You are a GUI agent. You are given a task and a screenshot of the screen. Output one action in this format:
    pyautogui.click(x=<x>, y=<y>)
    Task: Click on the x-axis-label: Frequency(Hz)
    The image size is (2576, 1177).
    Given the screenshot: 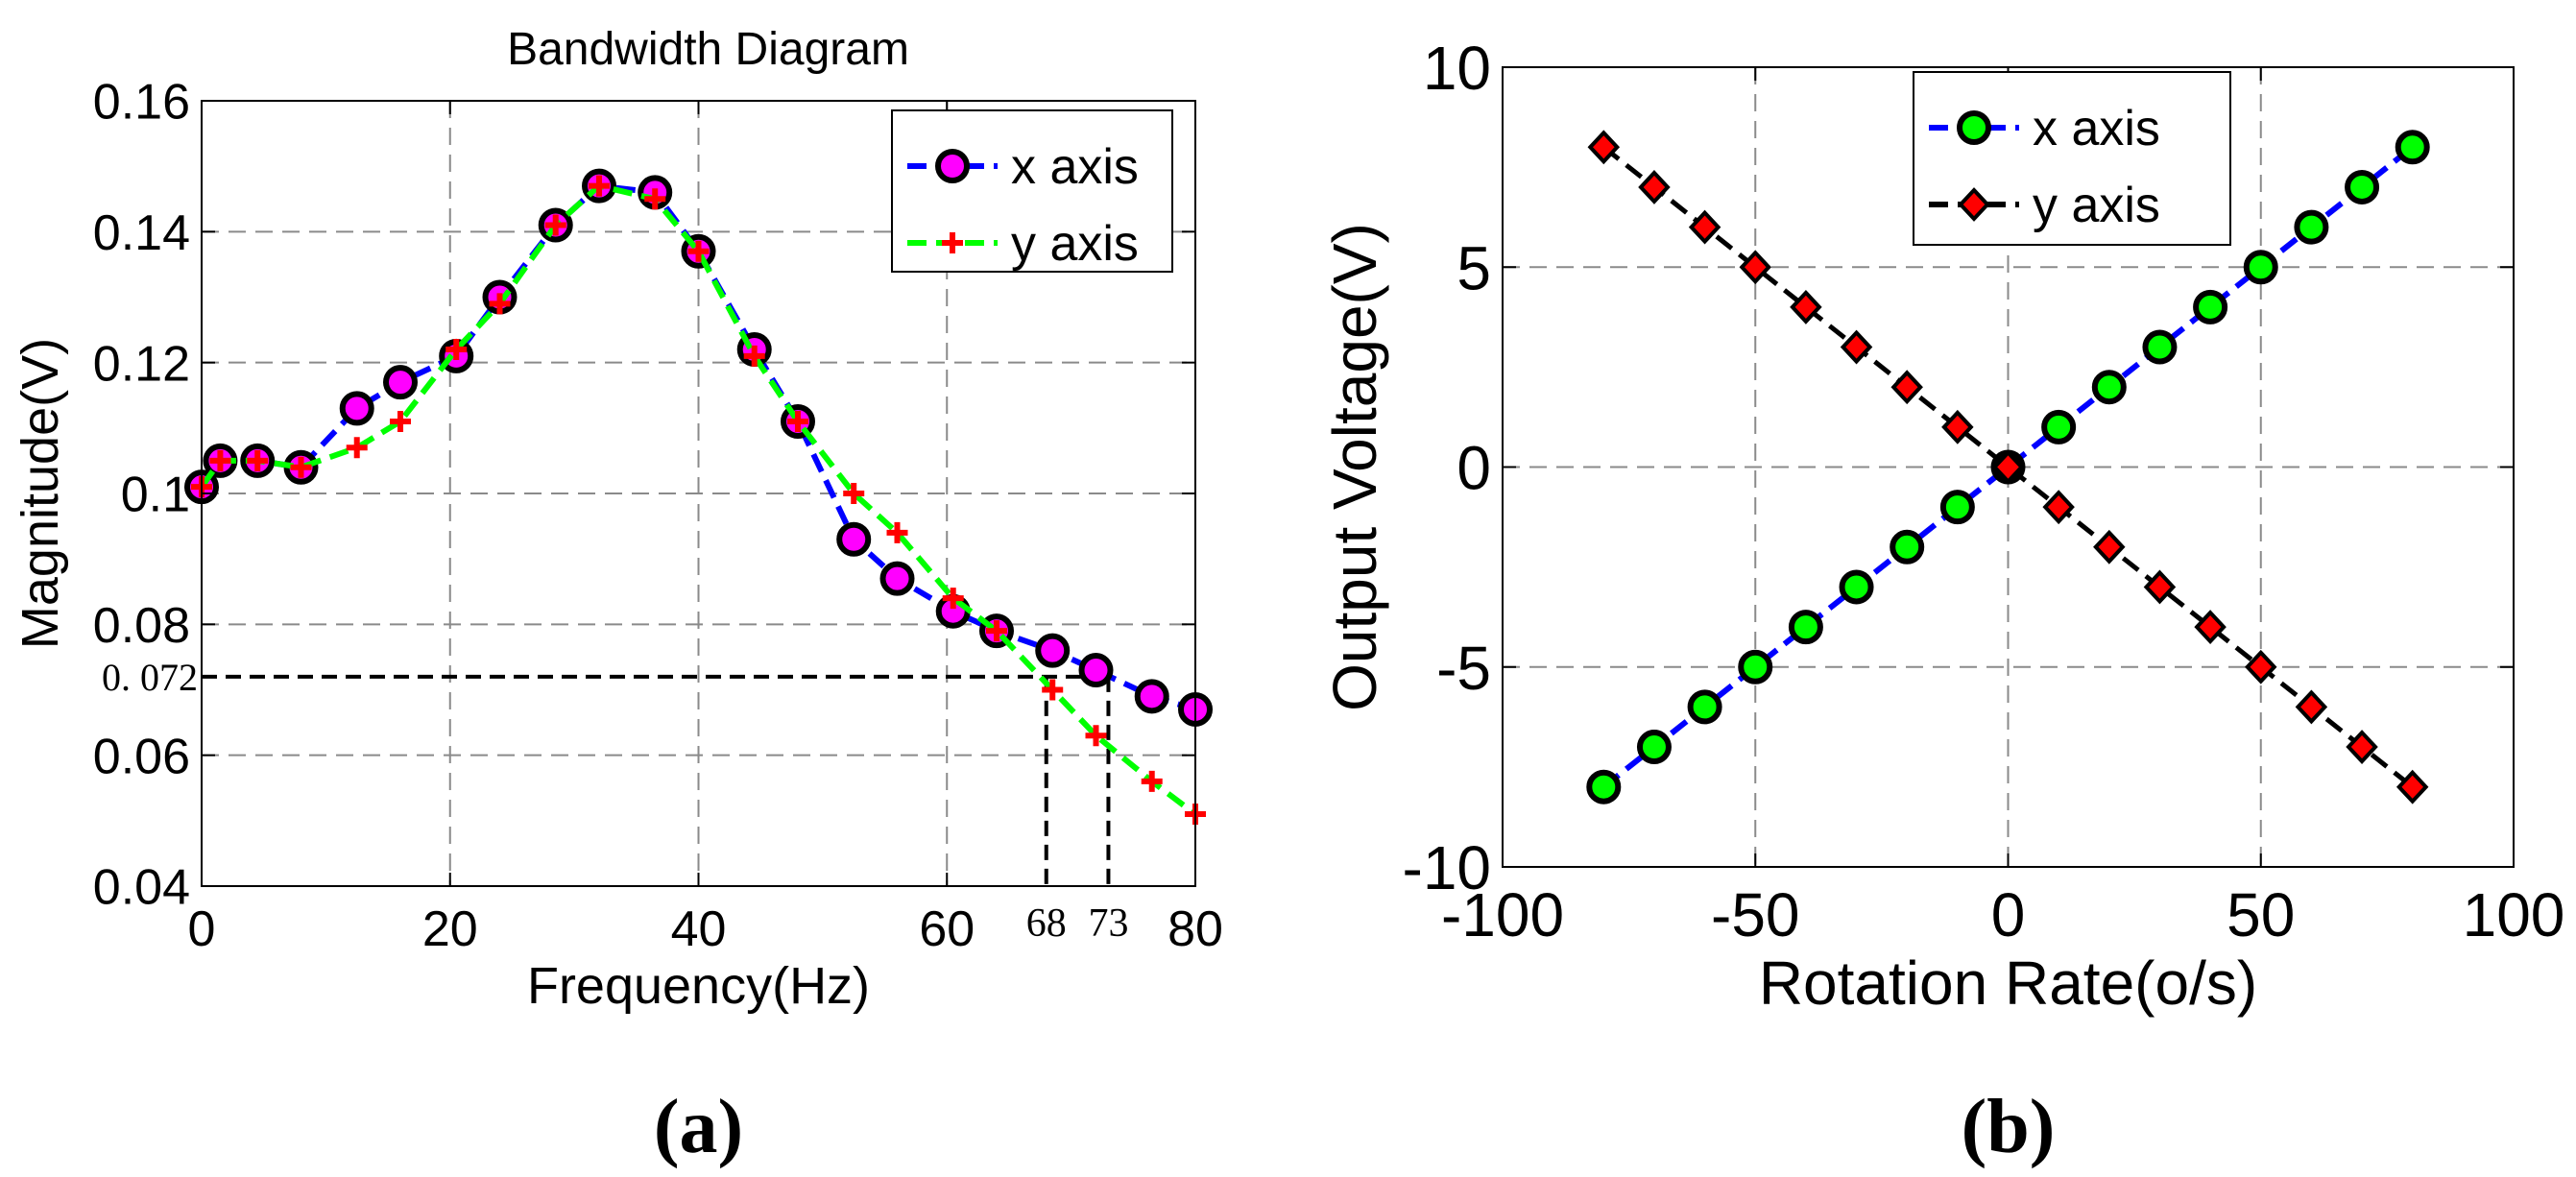 What is the action you would take?
    pyautogui.click(x=698, y=986)
    